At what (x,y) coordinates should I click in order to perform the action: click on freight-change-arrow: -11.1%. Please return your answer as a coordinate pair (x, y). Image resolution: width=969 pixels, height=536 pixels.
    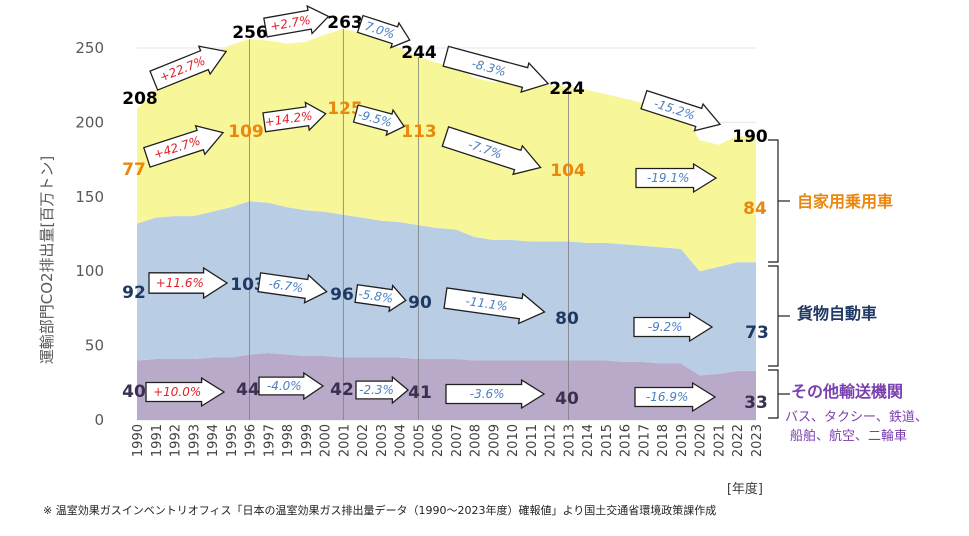
    Looking at the image, I should click on (494, 306).